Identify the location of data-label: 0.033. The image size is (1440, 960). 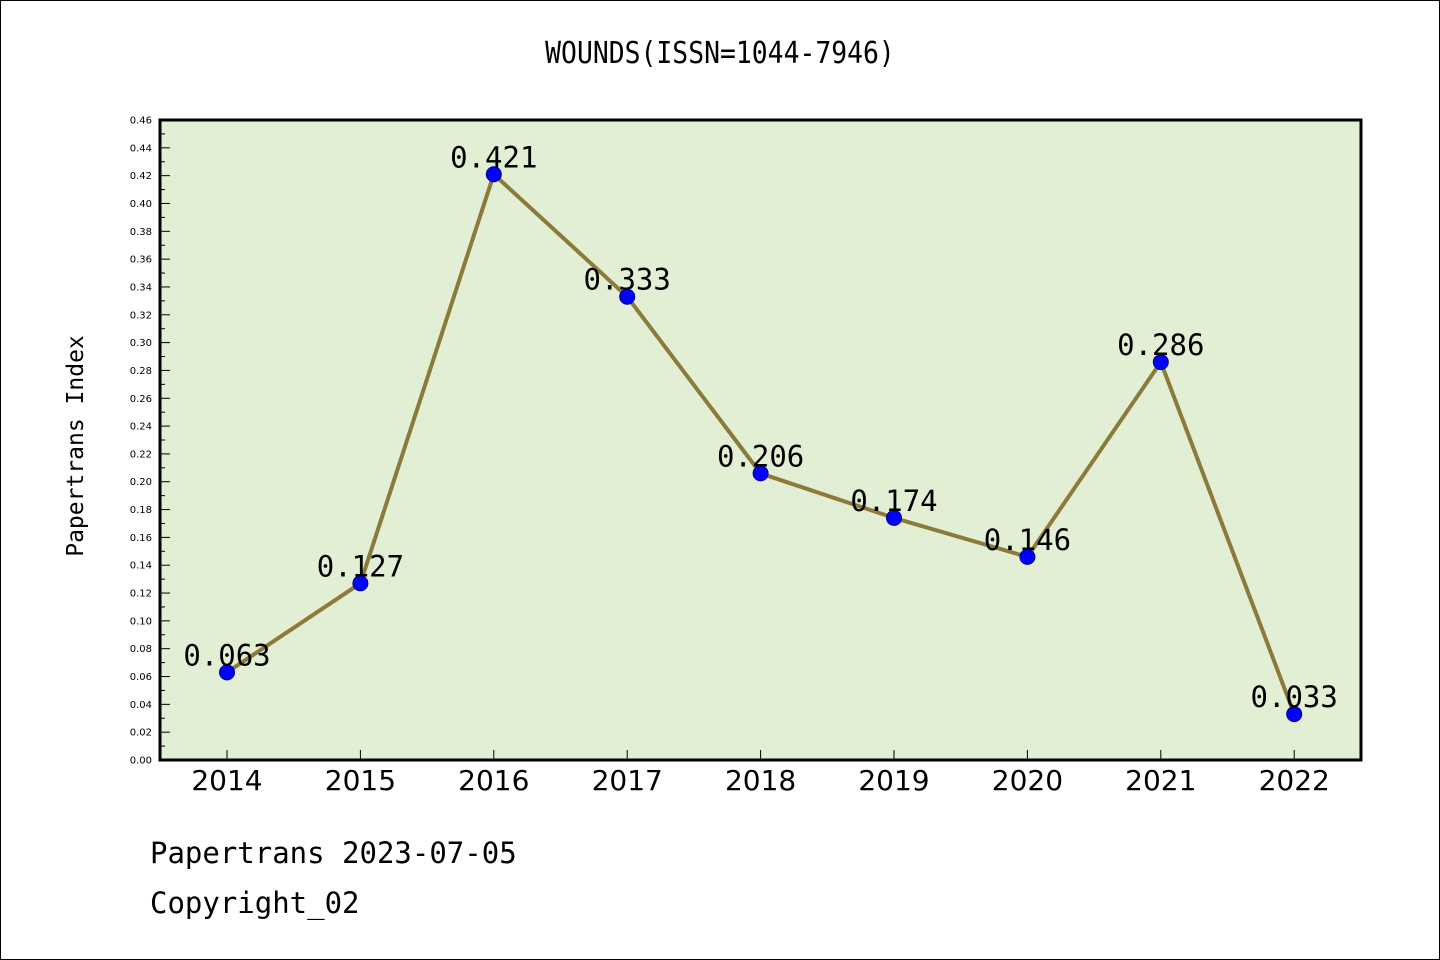
(1294, 697).